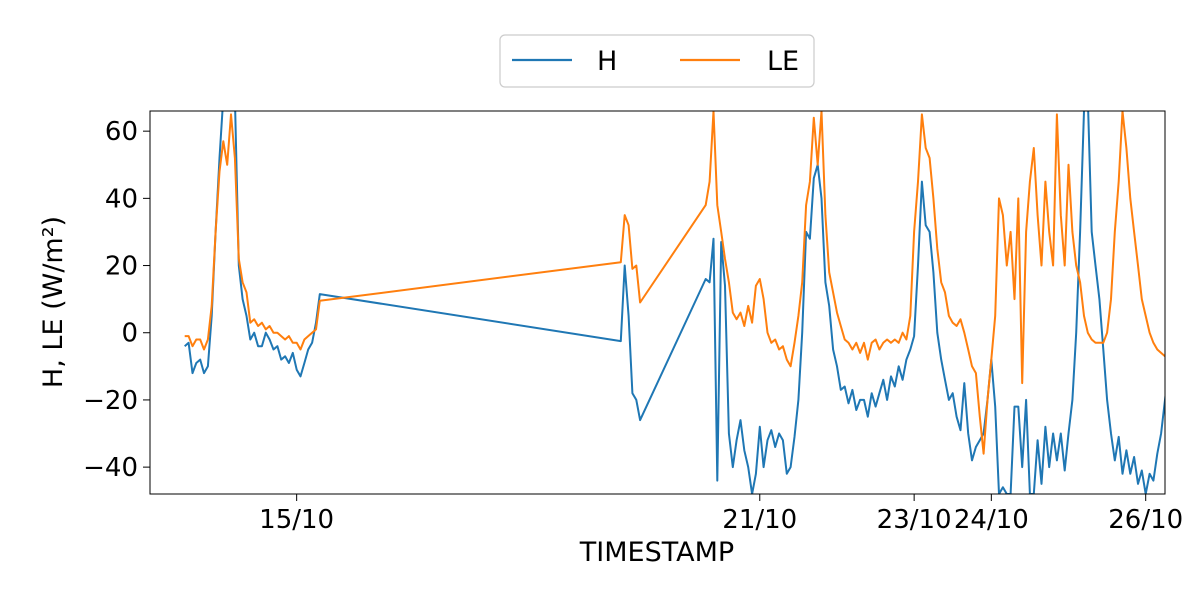  Describe the element at coordinates (759, 520) in the screenshot. I see `x-tick-label: 21/10` at that location.